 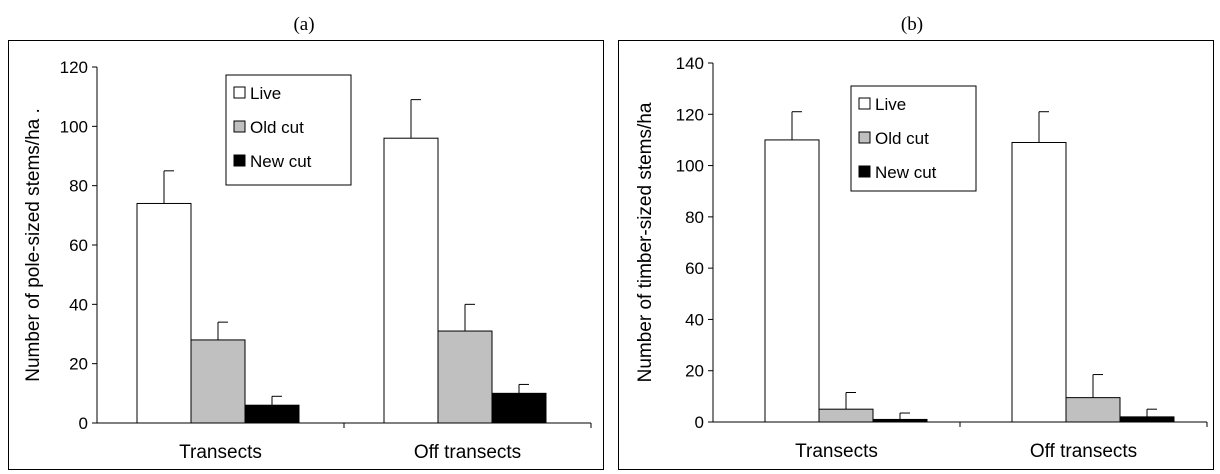 I want to click on chart-b-y-tick-label: 60, so click(x=694, y=268).